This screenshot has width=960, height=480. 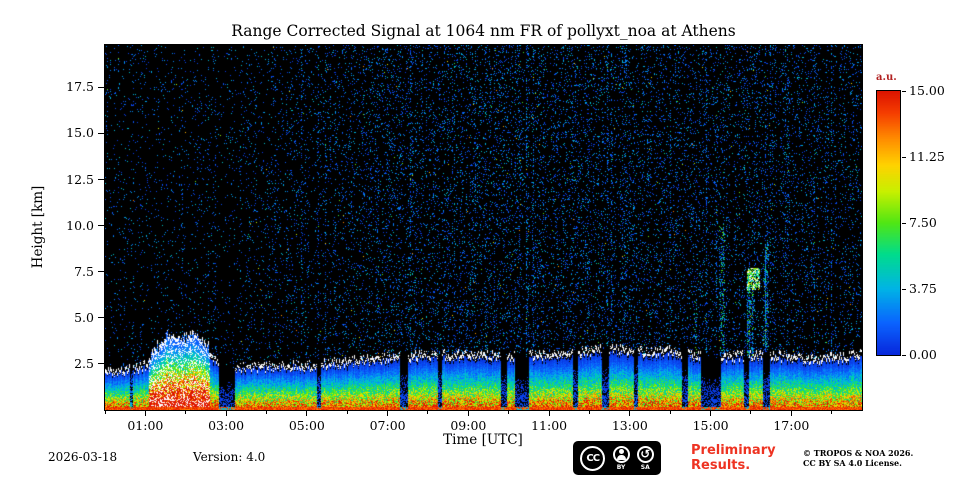 I want to click on x-tick-label: 01:00, so click(x=145, y=425).